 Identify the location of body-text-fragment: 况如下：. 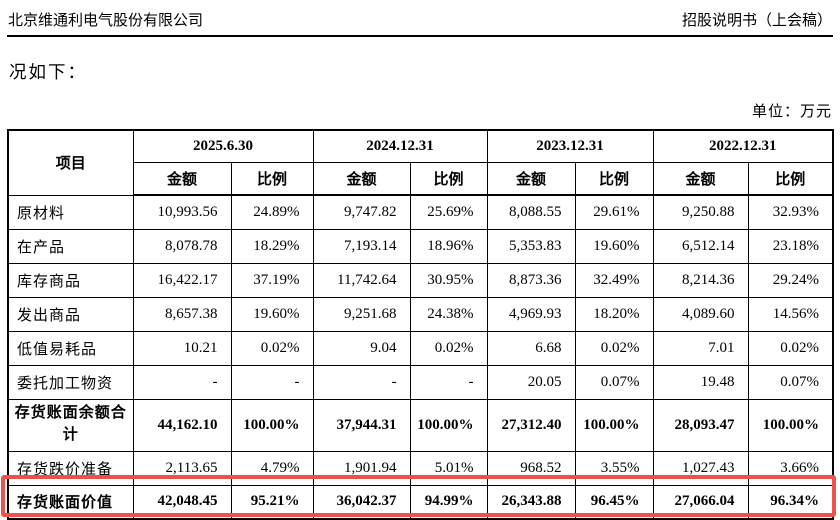
(48, 72).